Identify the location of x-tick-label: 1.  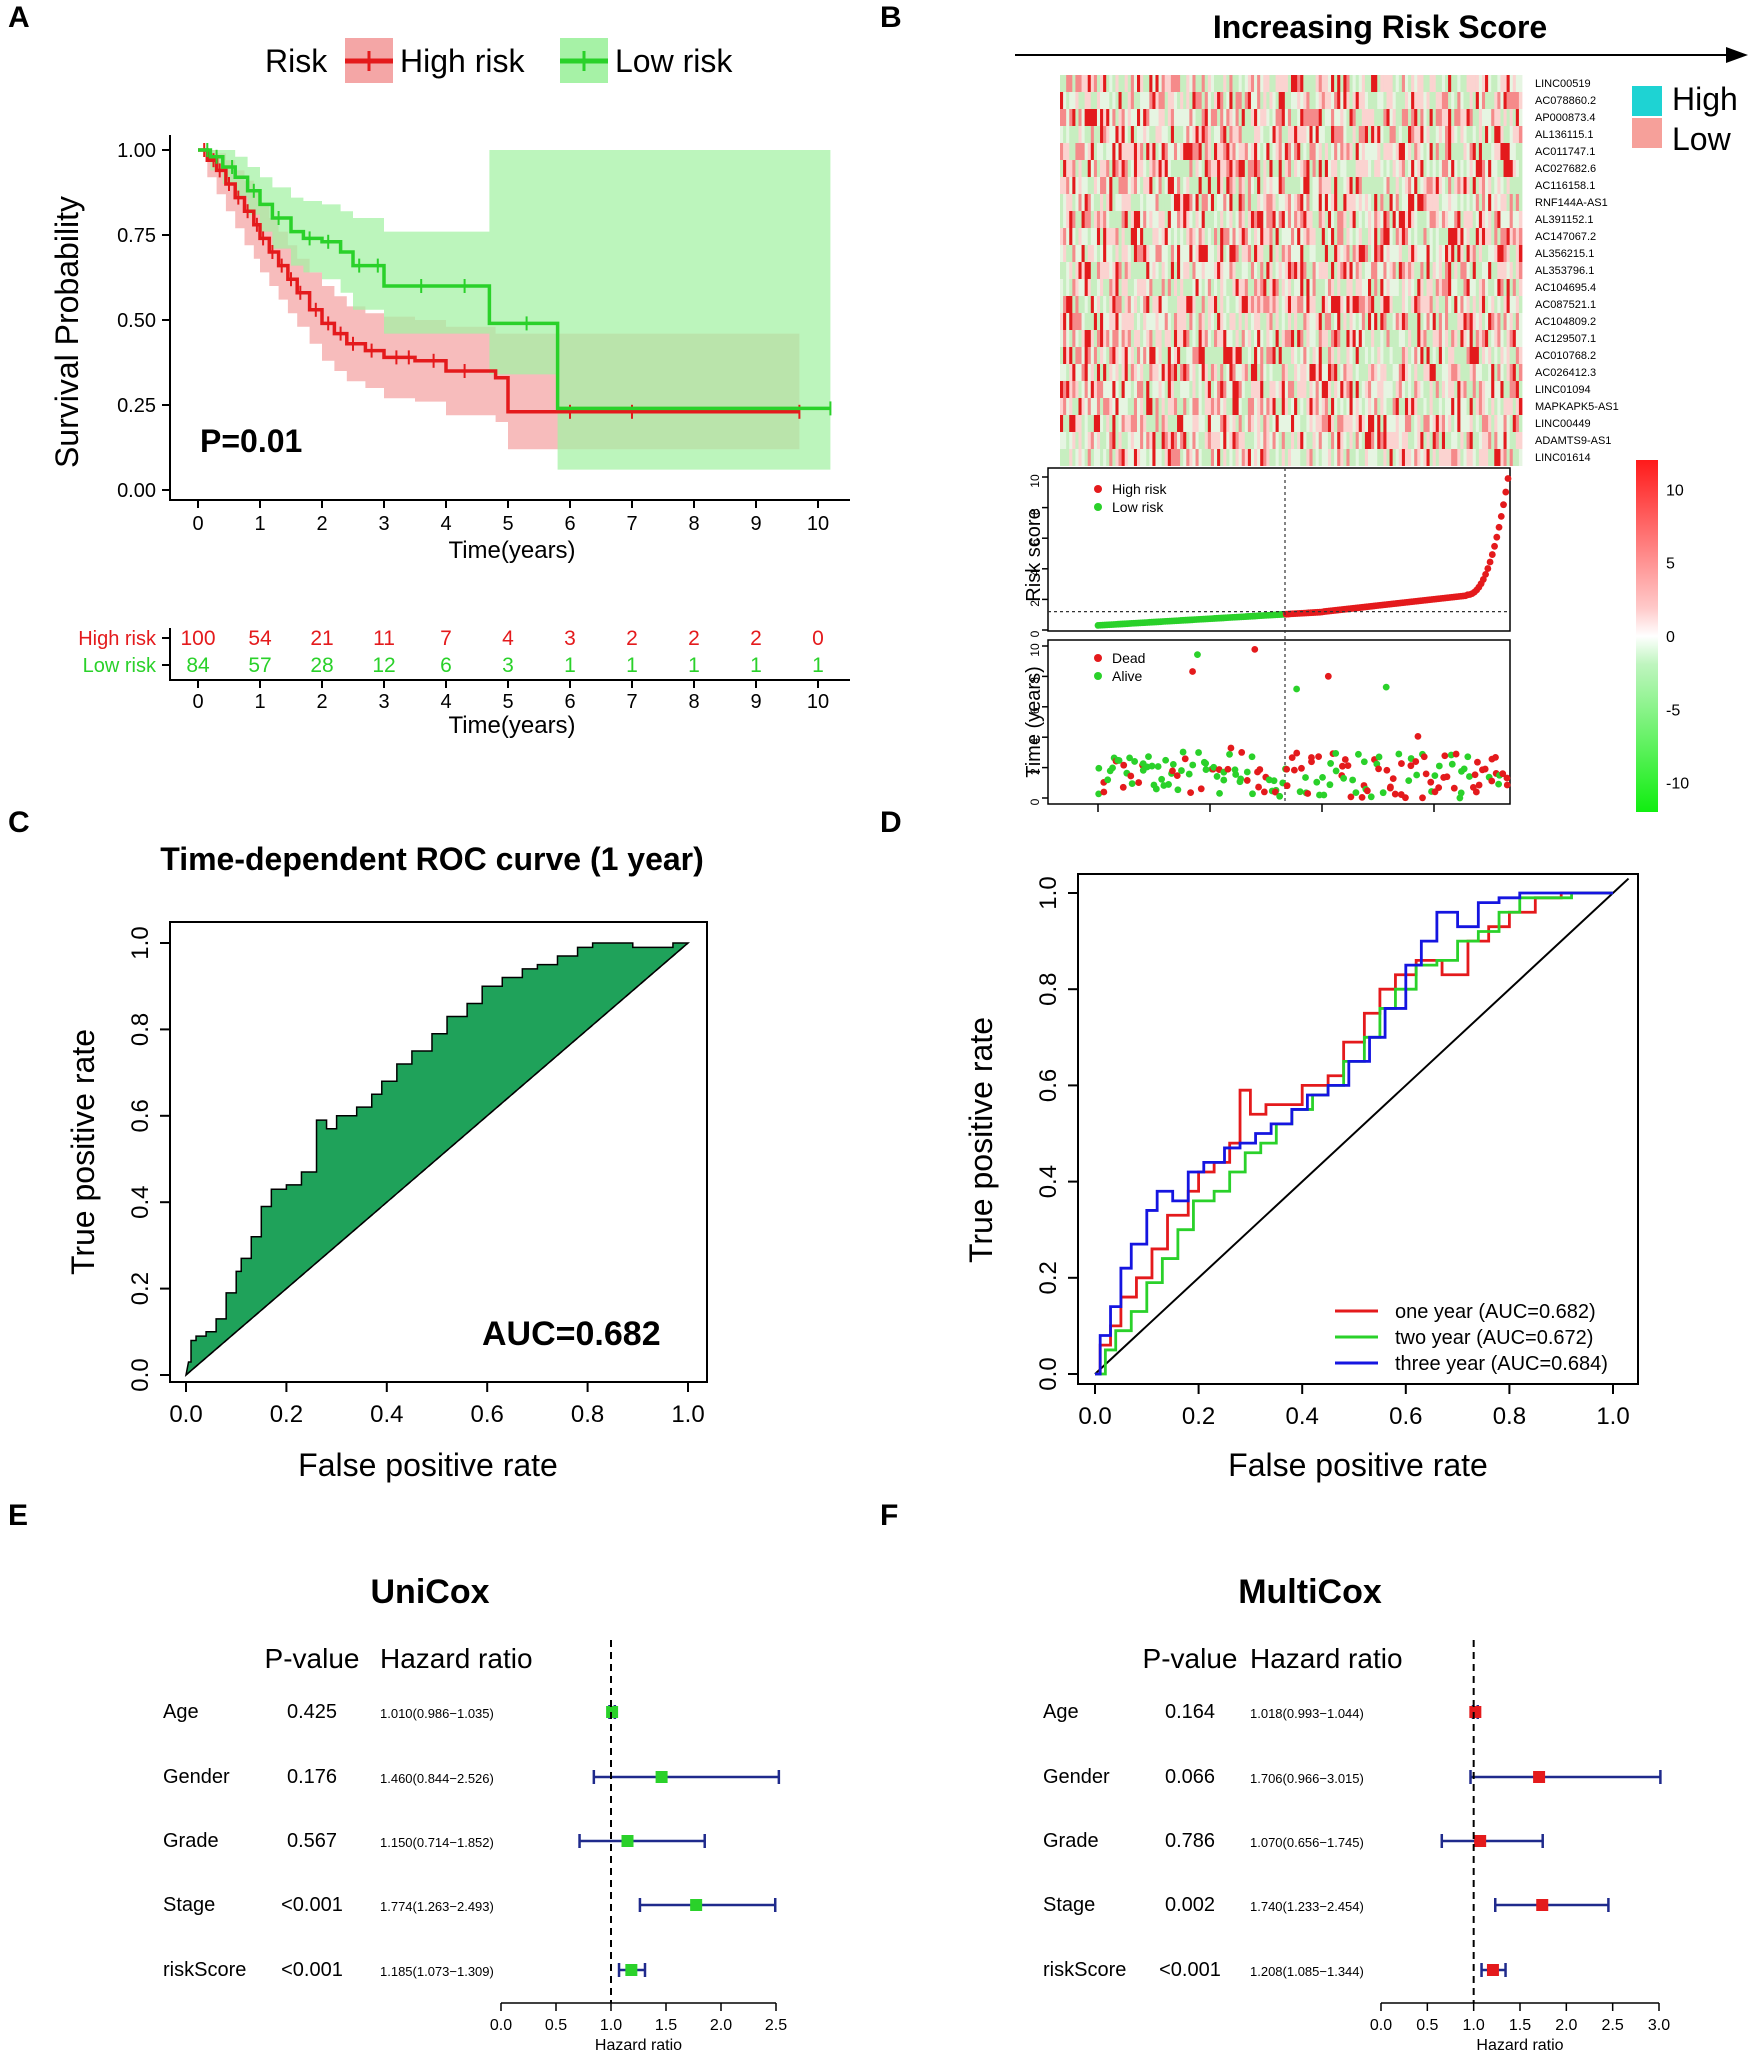
(259, 524).